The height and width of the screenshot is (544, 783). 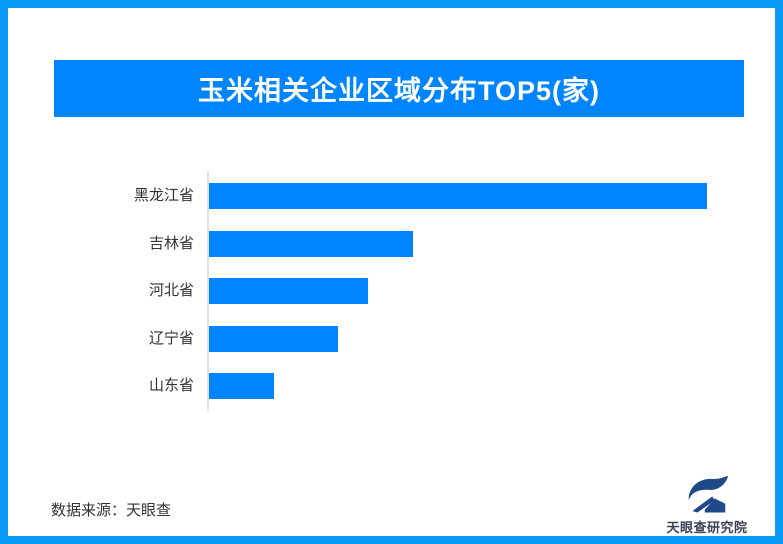 I want to click on bar-row: 黑龙江省, so click(x=391, y=196).